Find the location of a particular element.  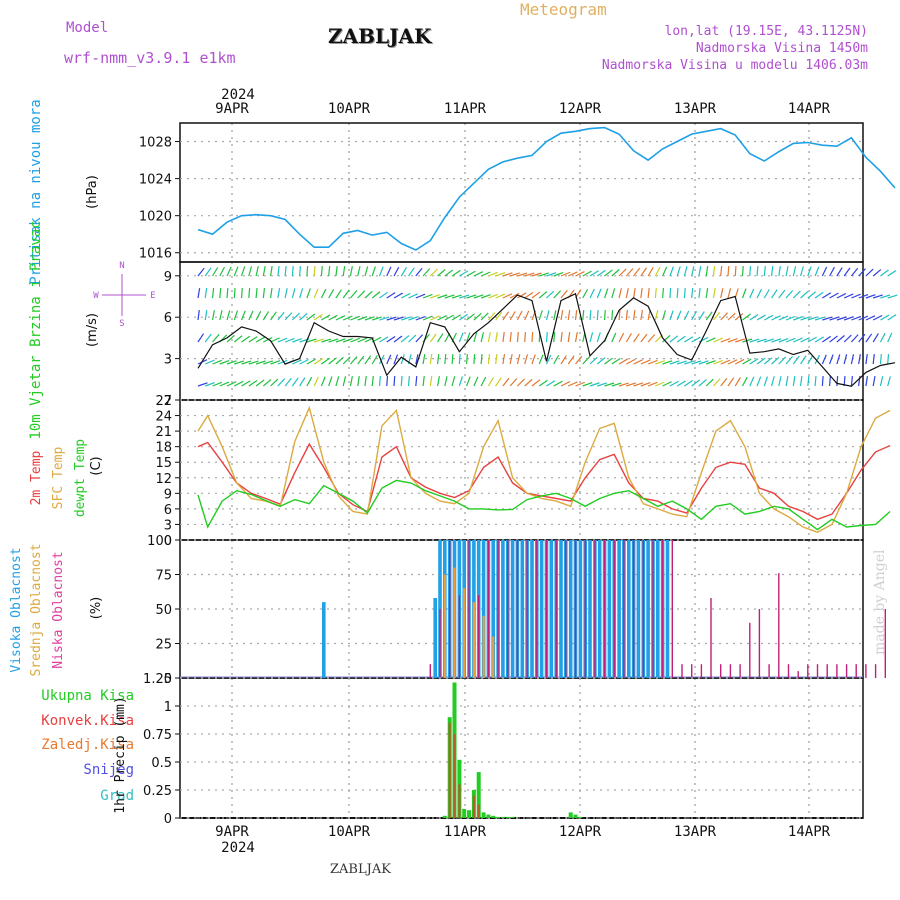

altitude-model-label: Nadmorska Visina u modelu 1406.03m is located at coordinates (734, 65).